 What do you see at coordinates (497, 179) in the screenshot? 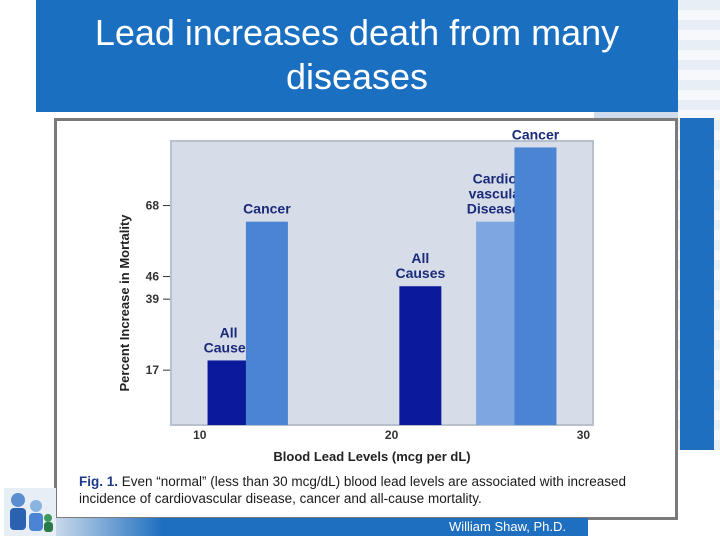
I see `bar-label: Cardio-` at bounding box center [497, 179].